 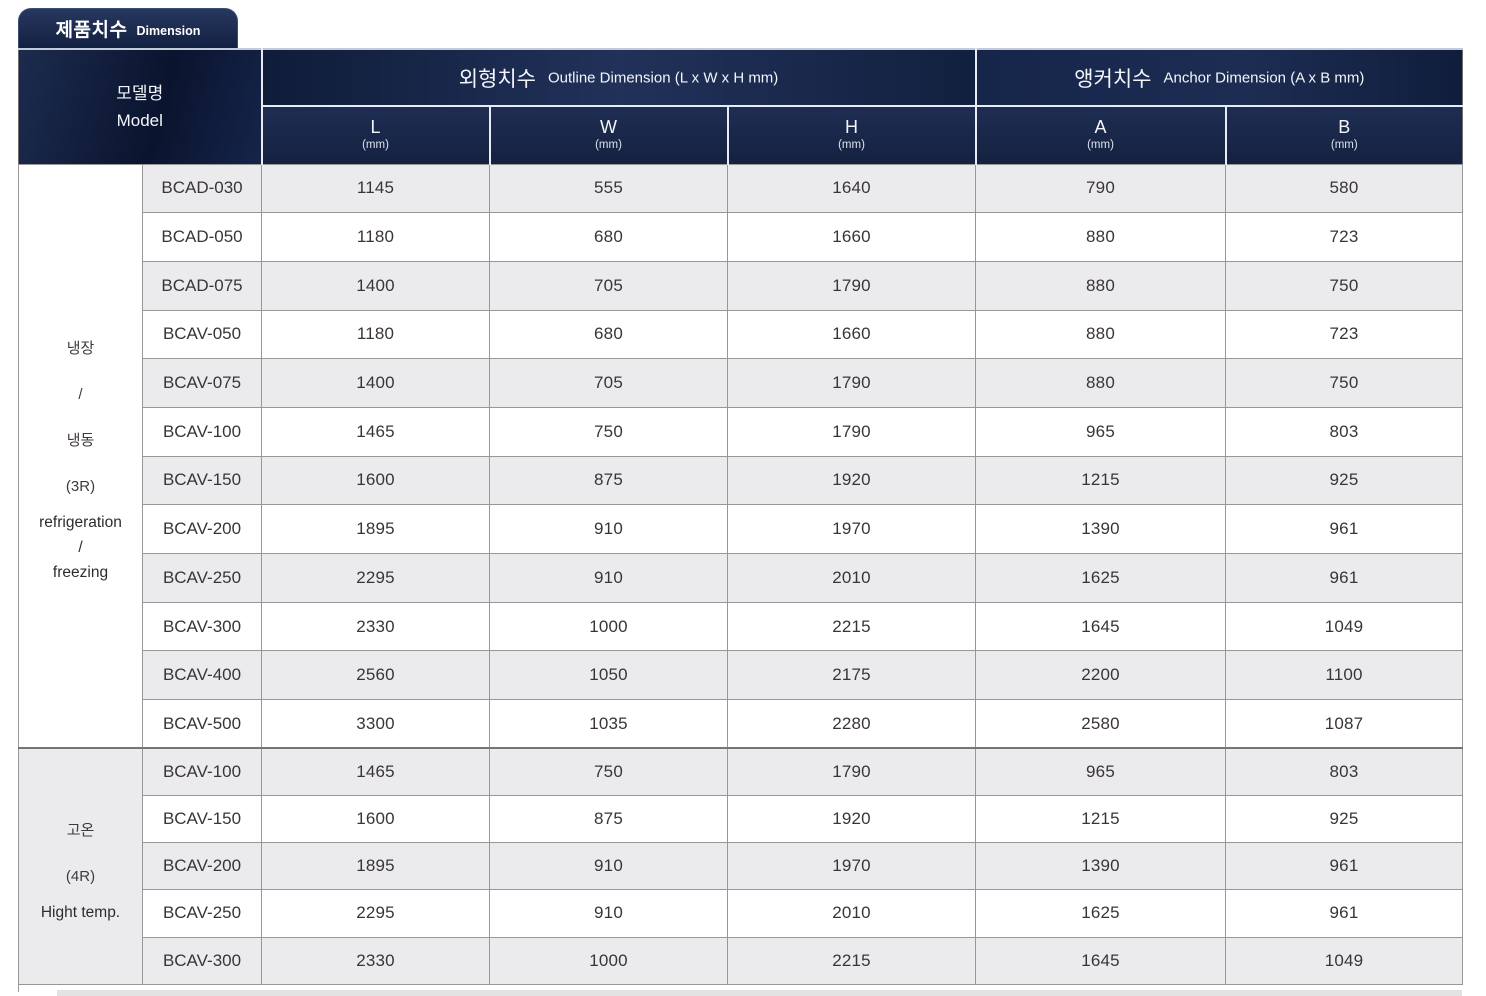 I want to click on value-cell-w: 1050, so click(x=609, y=675).